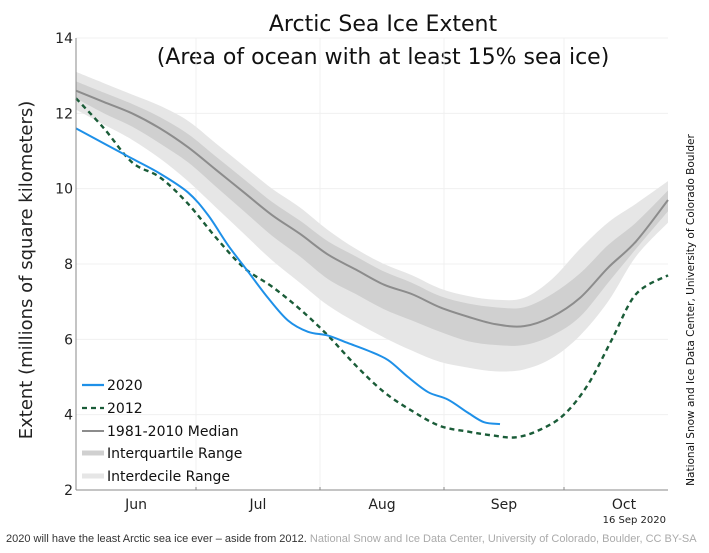 The image size is (709, 553). Describe the element at coordinates (125, 409) in the screenshot. I see `legend-label-2012: 2012` at that location.